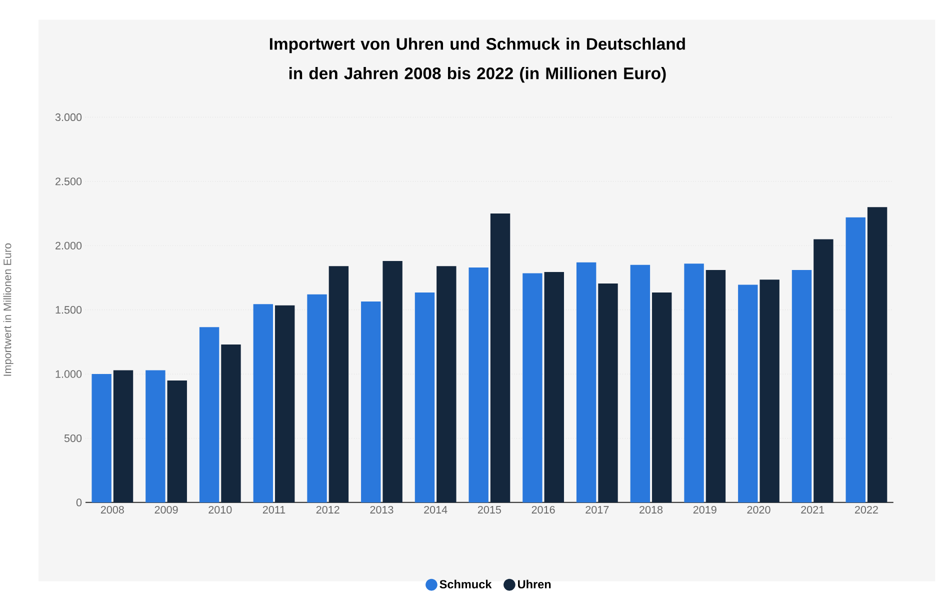 Image resolution: width=941 pixels, height=601 pixels. I want to click on x-tick-label: 2014, so click(436, 510).